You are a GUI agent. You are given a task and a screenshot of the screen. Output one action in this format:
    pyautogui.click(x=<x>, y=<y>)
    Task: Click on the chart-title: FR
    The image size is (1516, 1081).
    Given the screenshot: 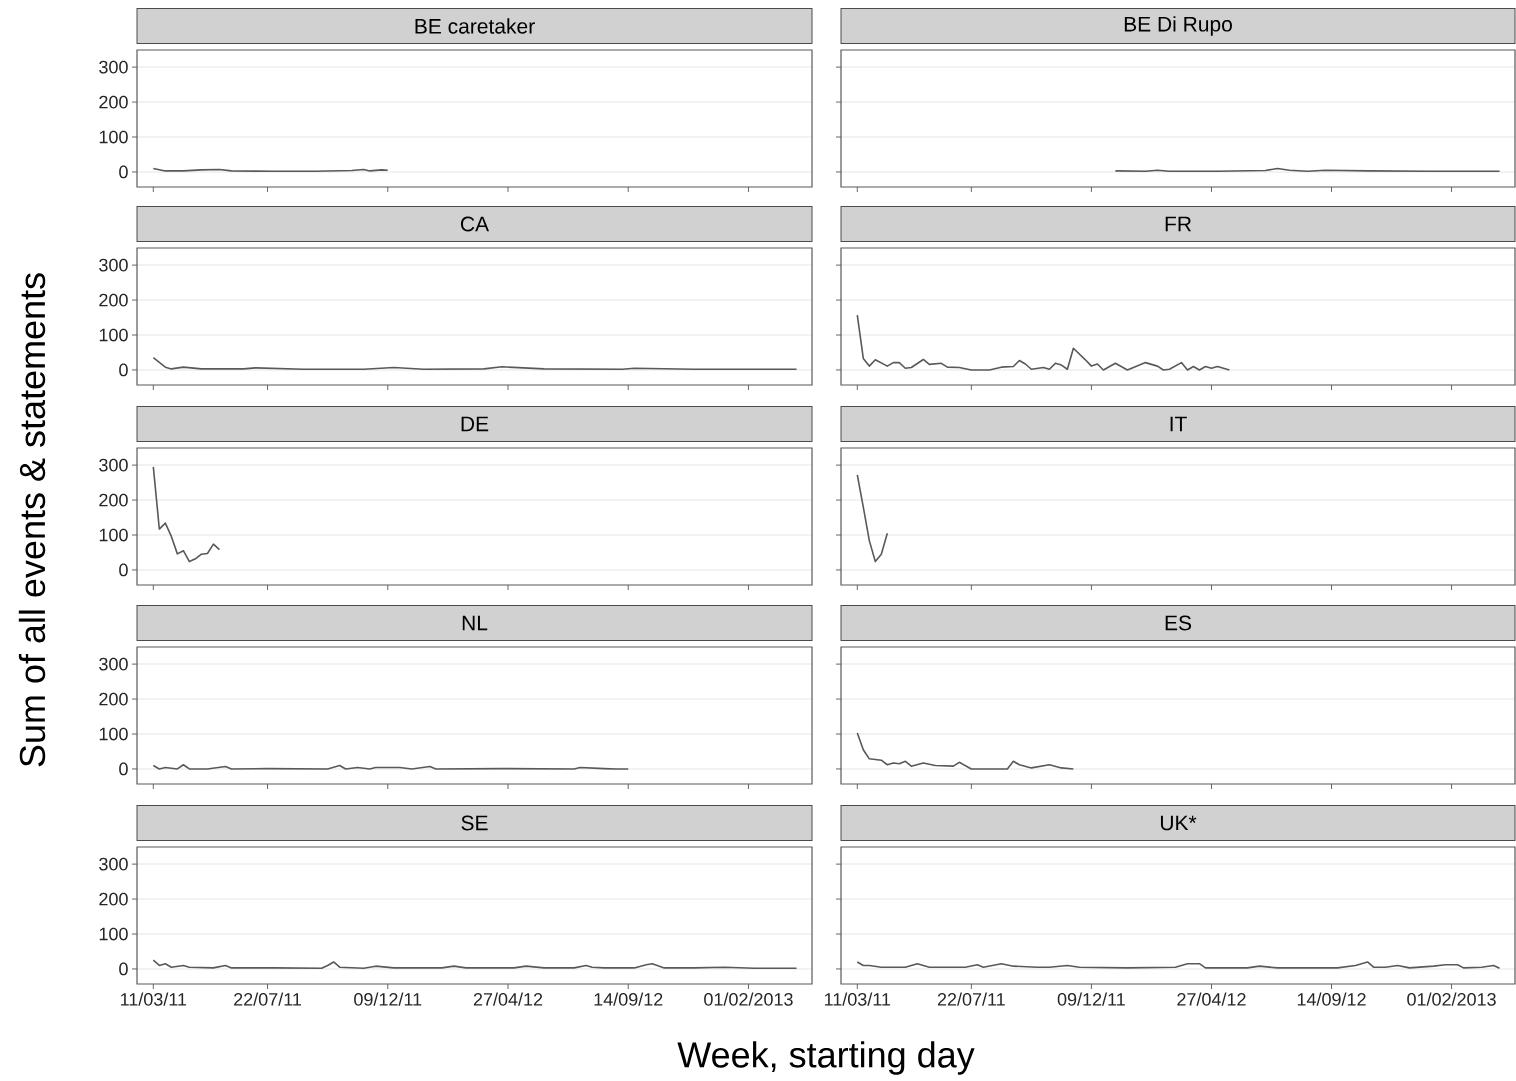 What is the action you would take?
    pyautogui.click(x=1178, y=224)
    